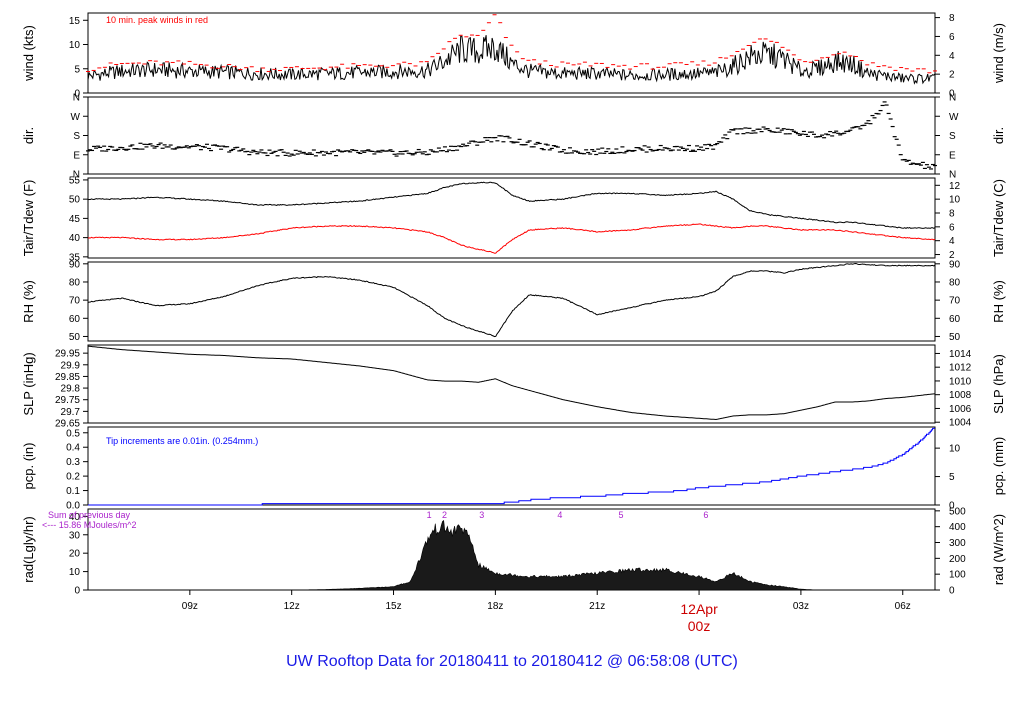 This screenshot has height=705, width=1024. I want to click on y-tick-label-right: 1006, so click(960, 409).